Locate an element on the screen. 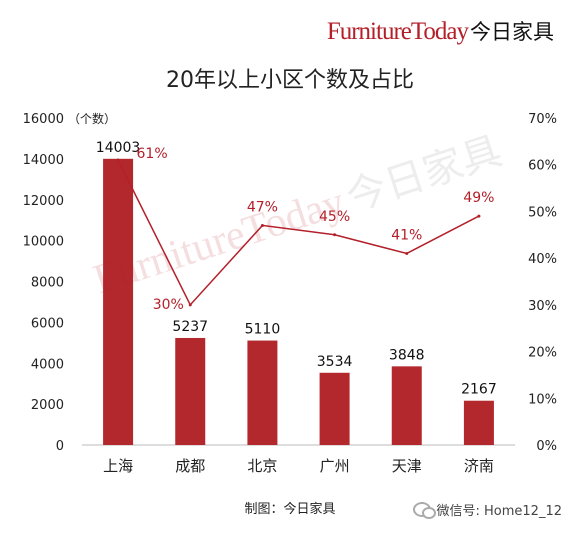  wechat-id: 微信号: Home12_12 is located at coordinates (487, 509).